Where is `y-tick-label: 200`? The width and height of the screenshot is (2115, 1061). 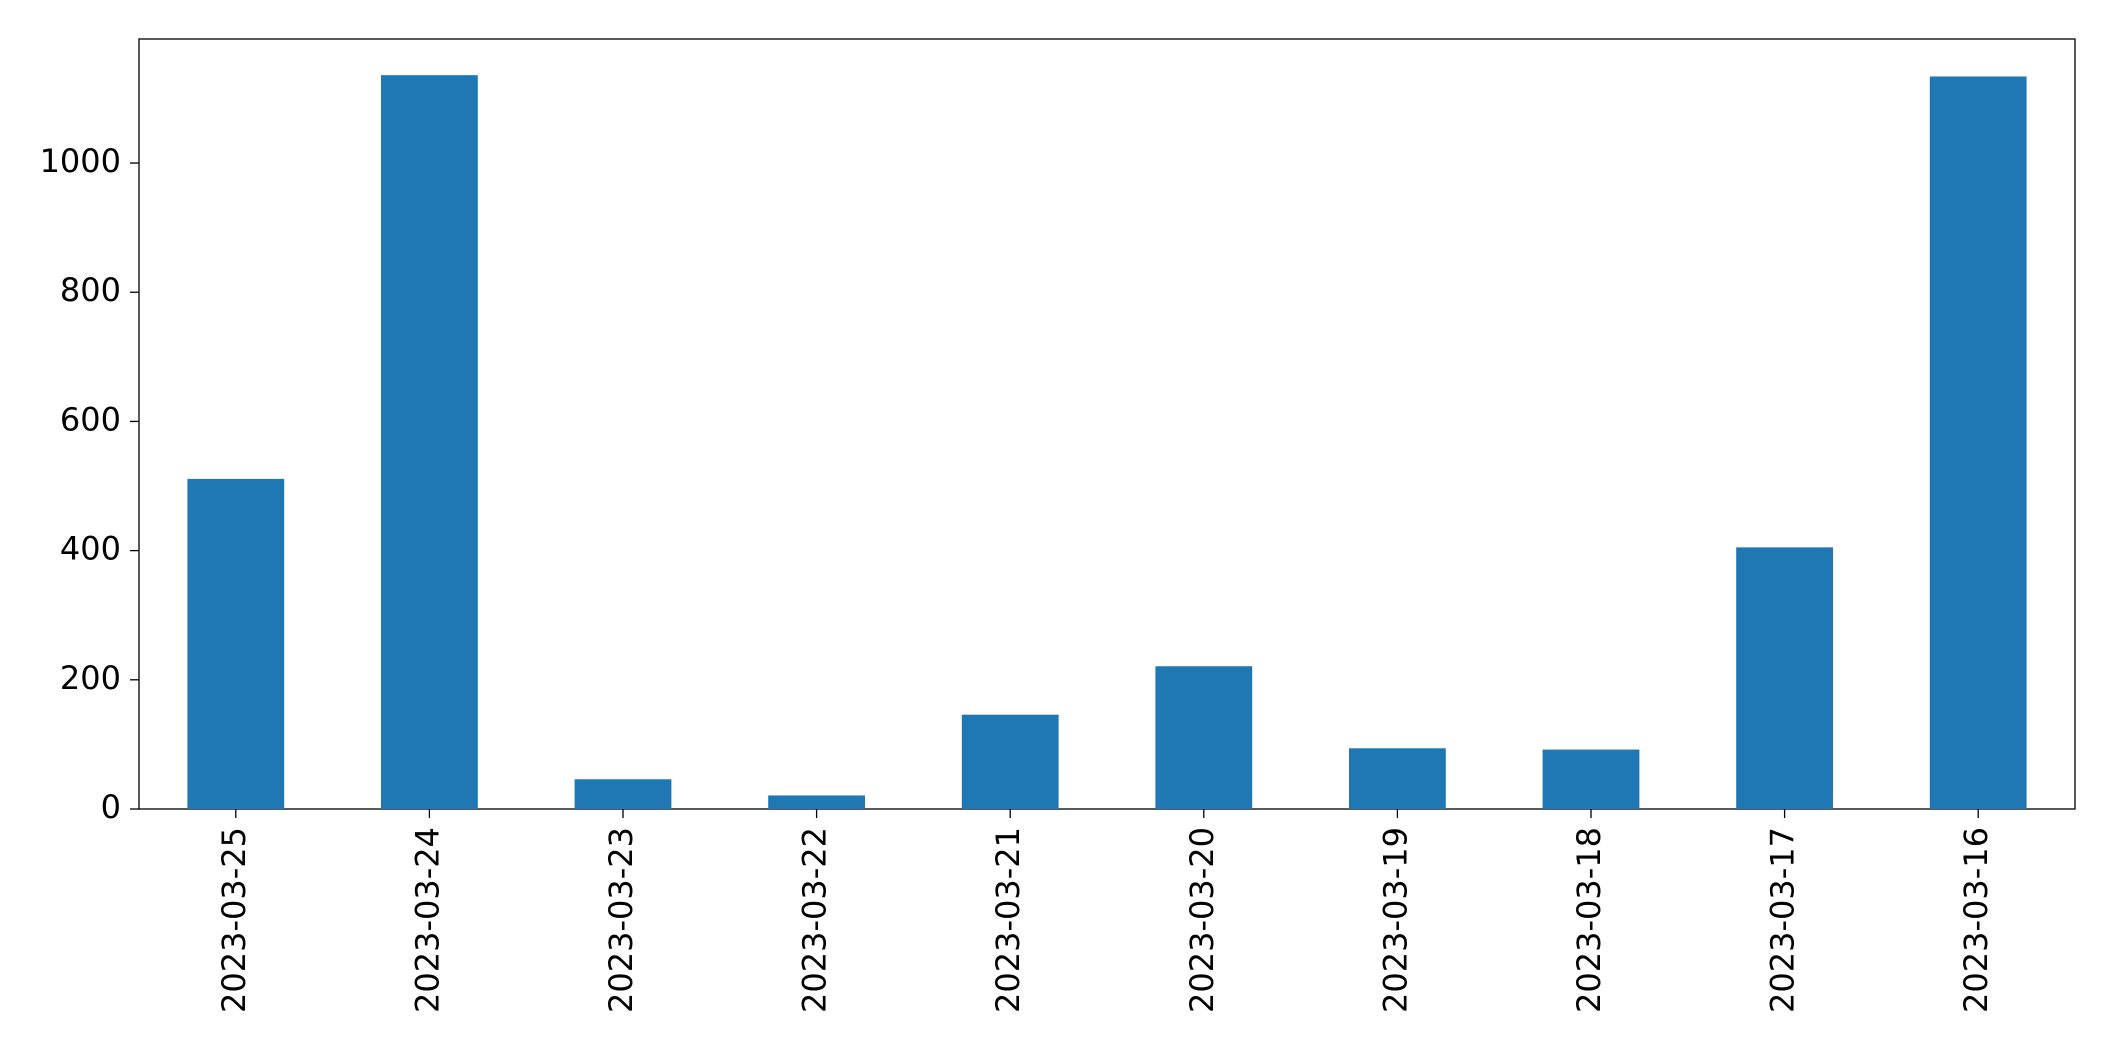 y-tick-label: 200 is located at coordinates (90, 678).